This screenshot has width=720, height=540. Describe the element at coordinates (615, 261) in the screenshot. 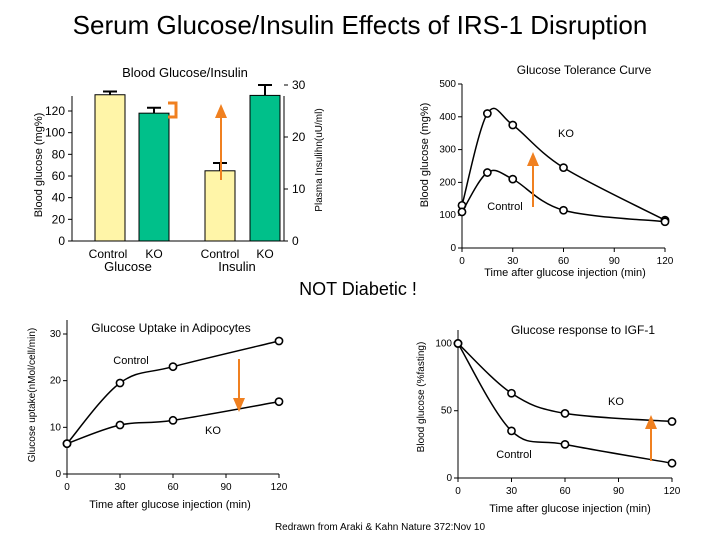

I see `gtt-x-tick-label: 90` at that location.